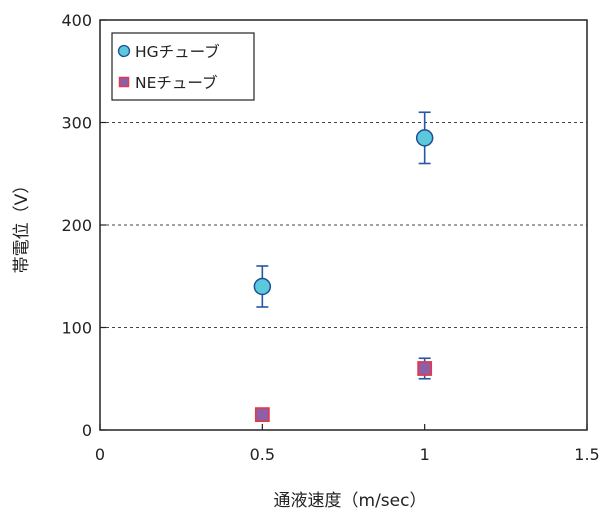 This screenshot has width=601, height=518. What do you see at coordinates (124, 51) in the screenshot?
I see `legend-marker-circle` at bounding box center [124, 51].